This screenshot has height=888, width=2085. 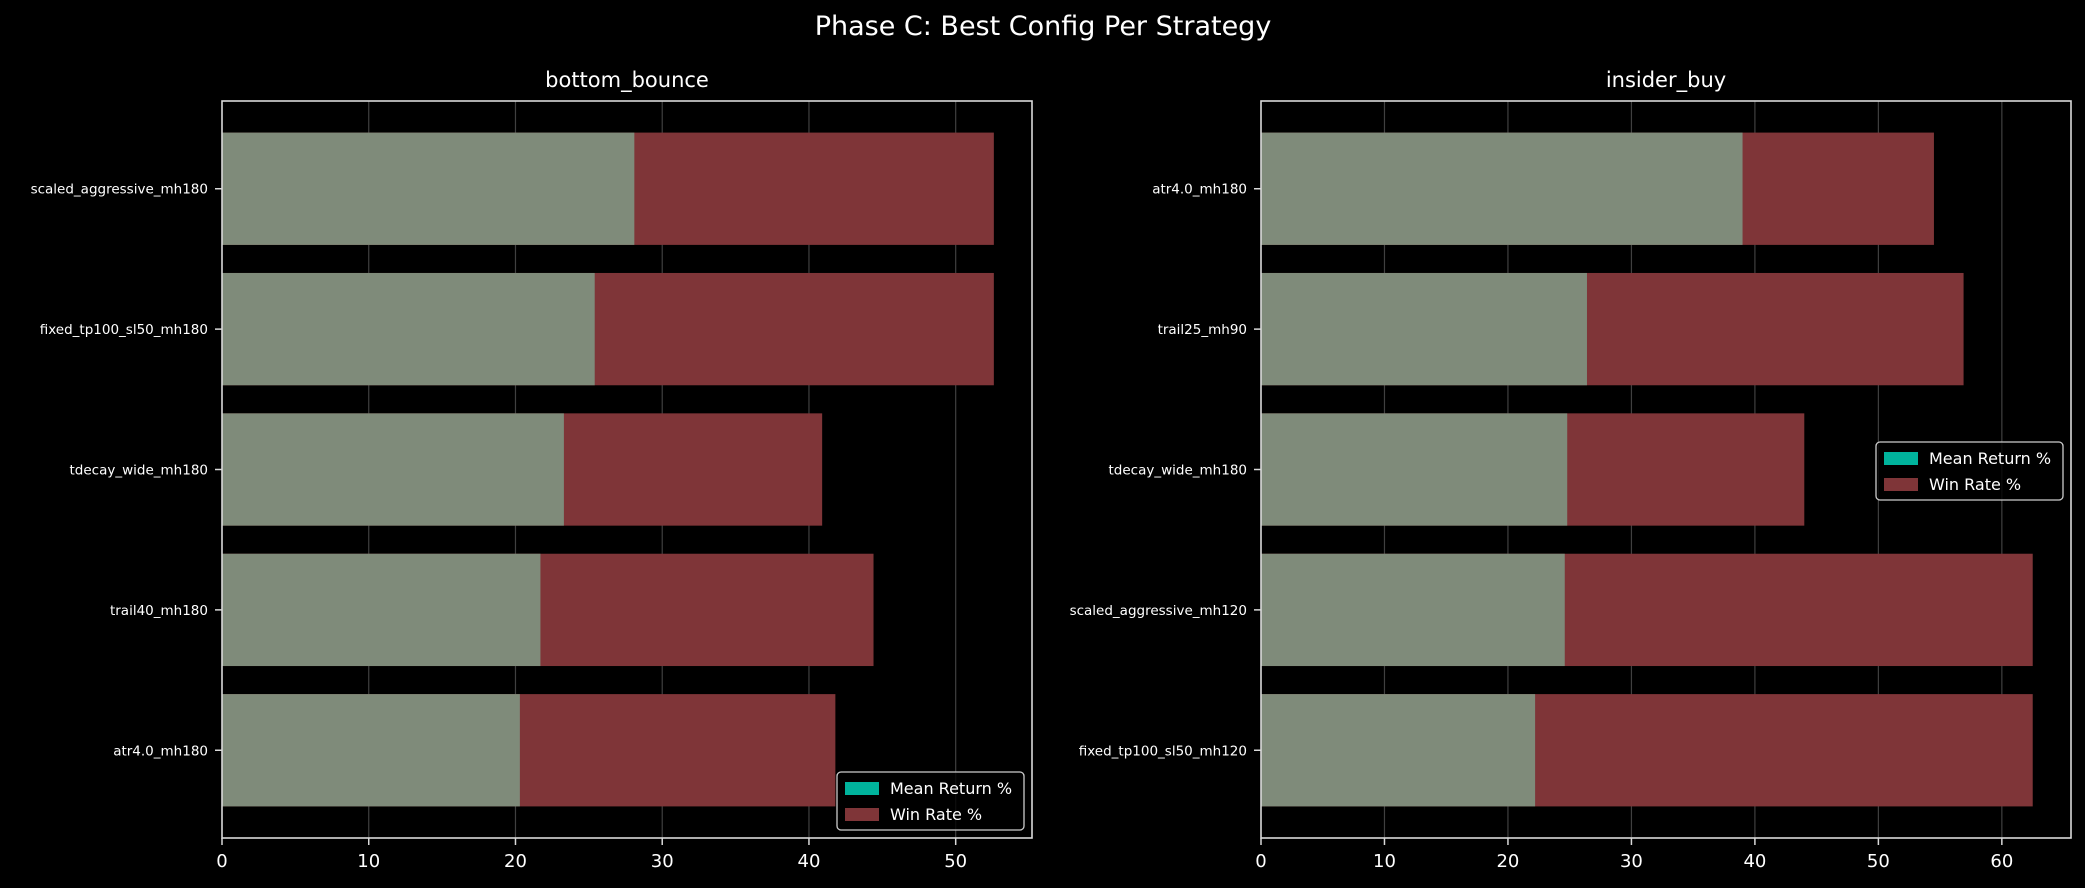 I want to click on category-label-0: atr4.0_mh180, so click(x=1199, y=190).